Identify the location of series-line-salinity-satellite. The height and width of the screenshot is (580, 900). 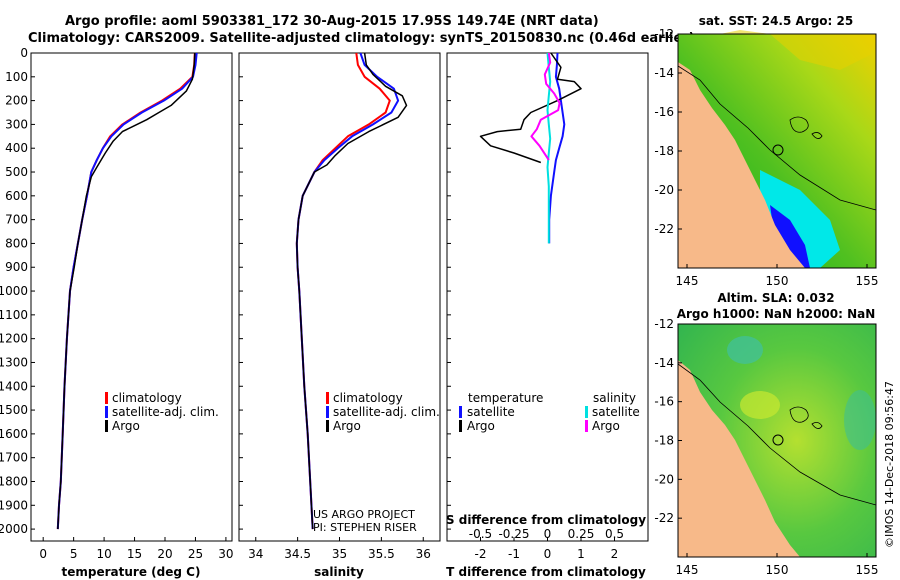
(549, 148).